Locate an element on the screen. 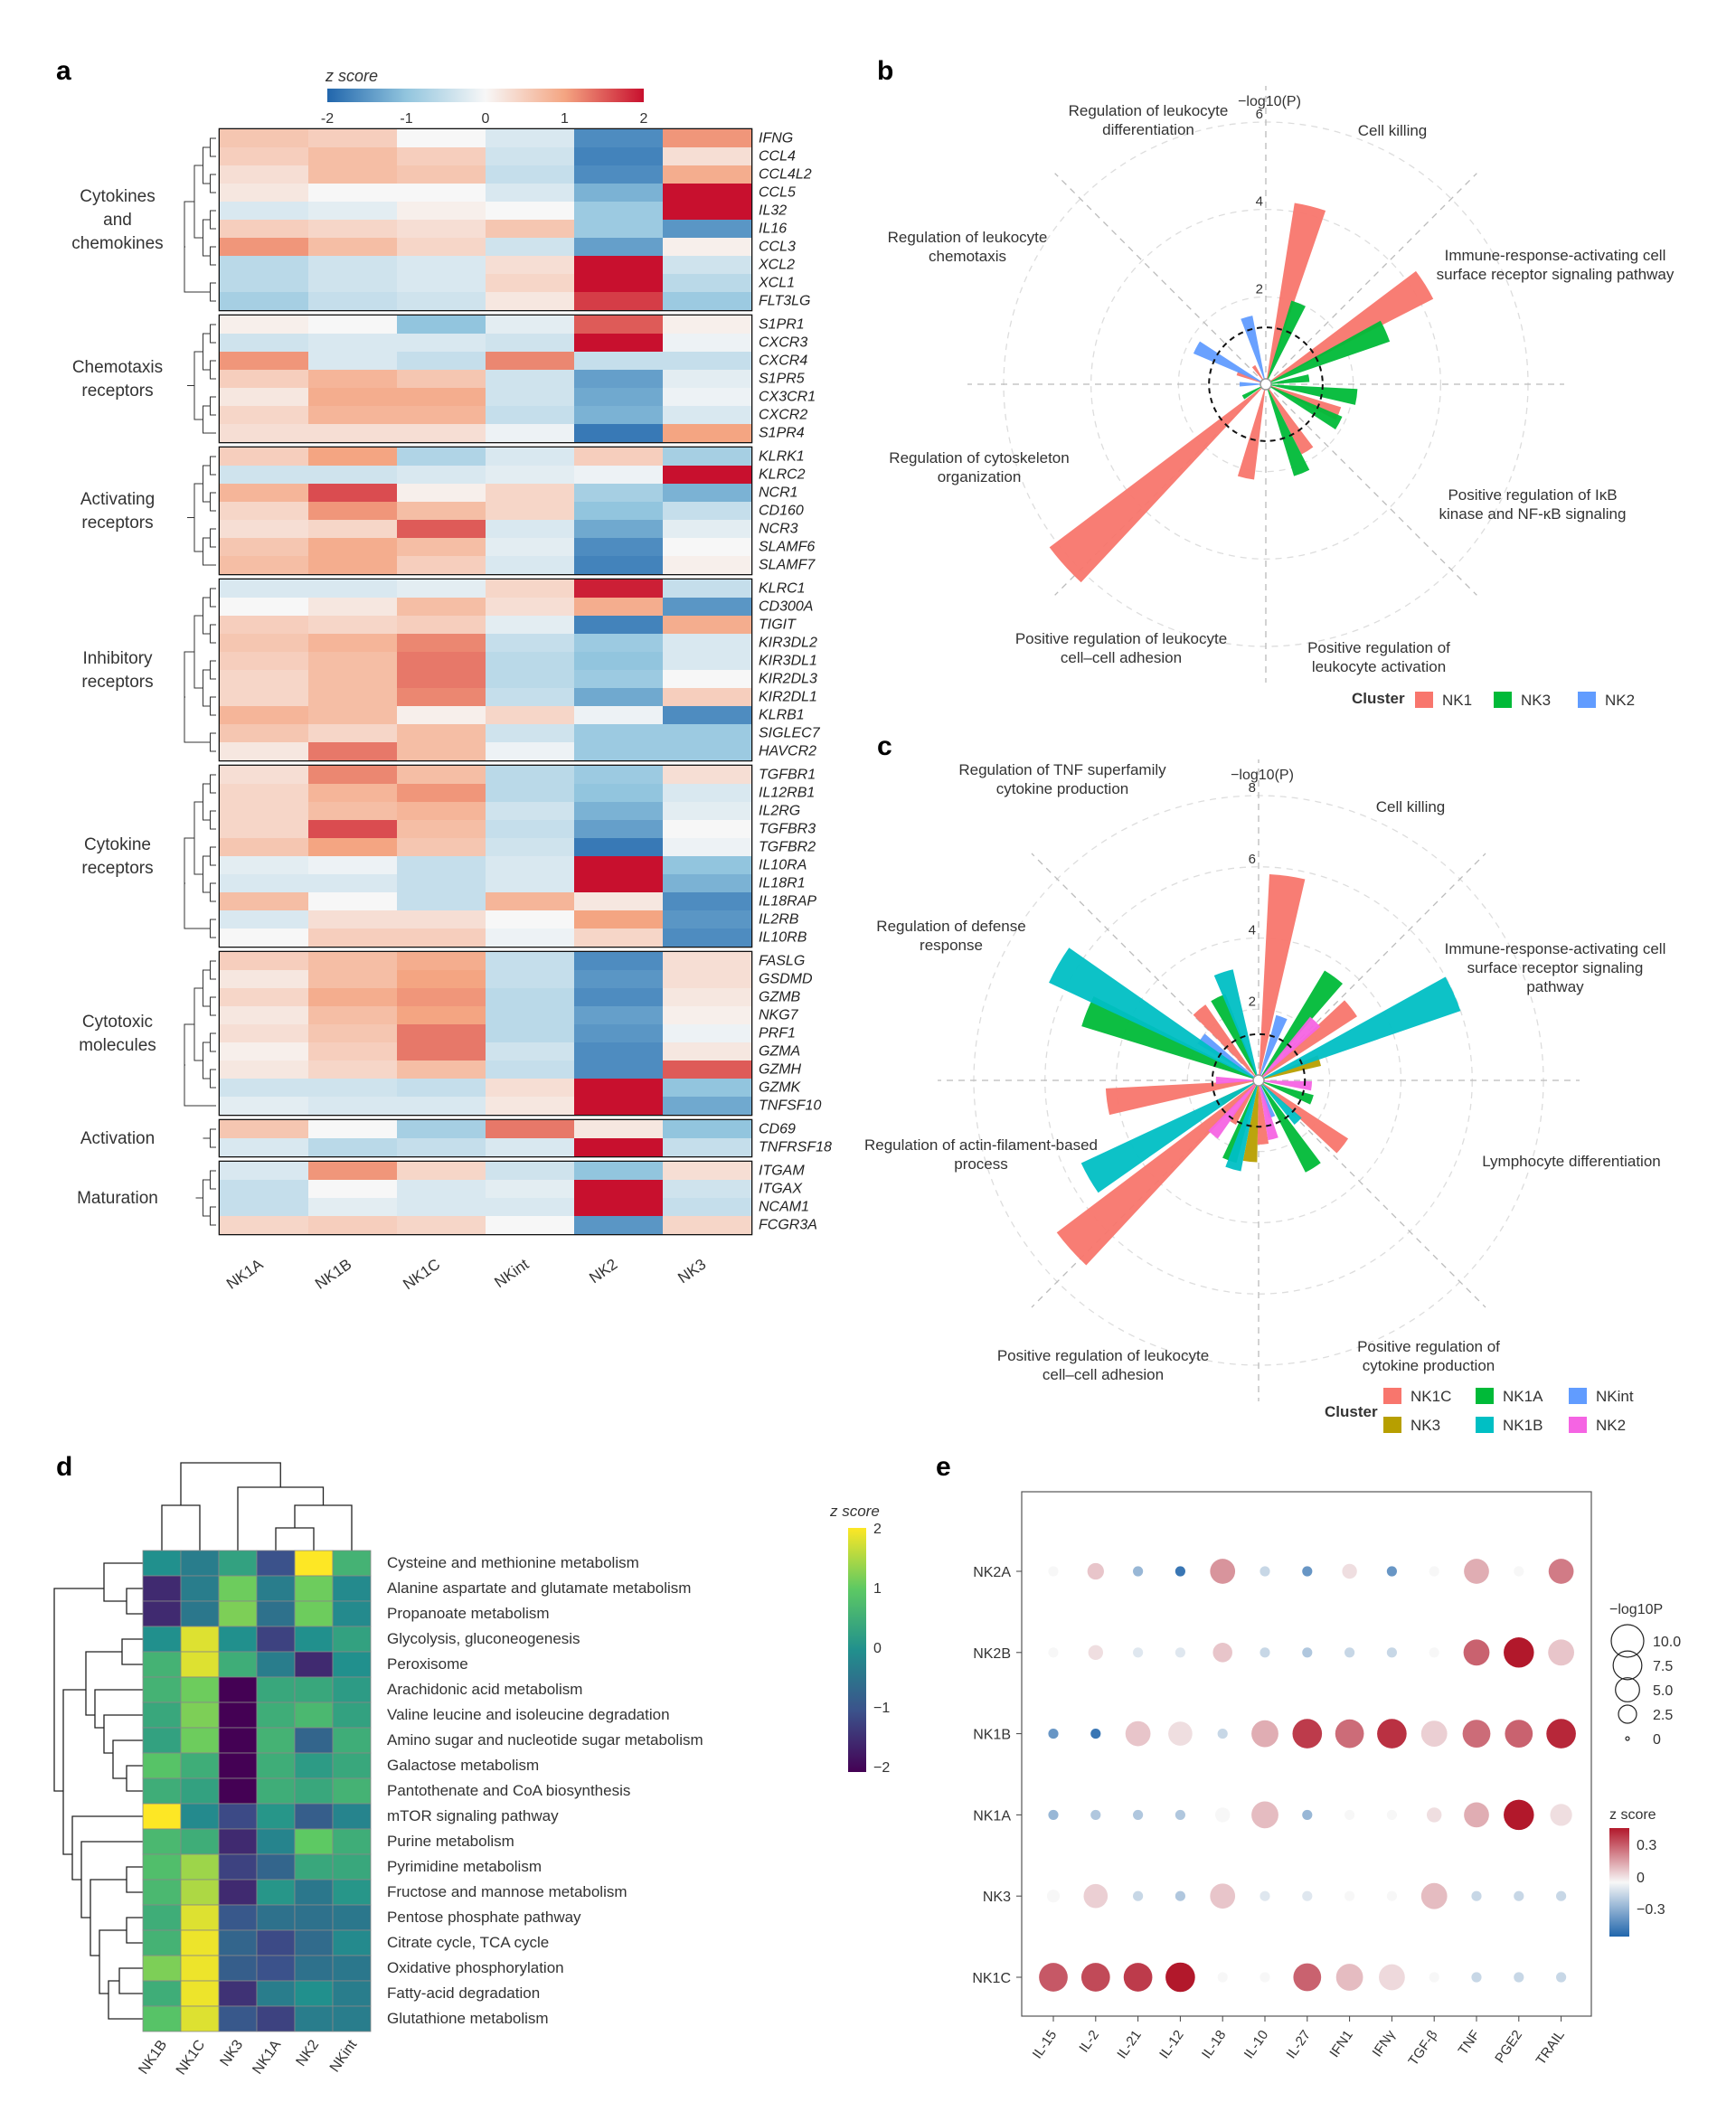 The width and height of the screenshot is (1736, 2121). gene-label: GZMB is located at coordinates (780, 996).